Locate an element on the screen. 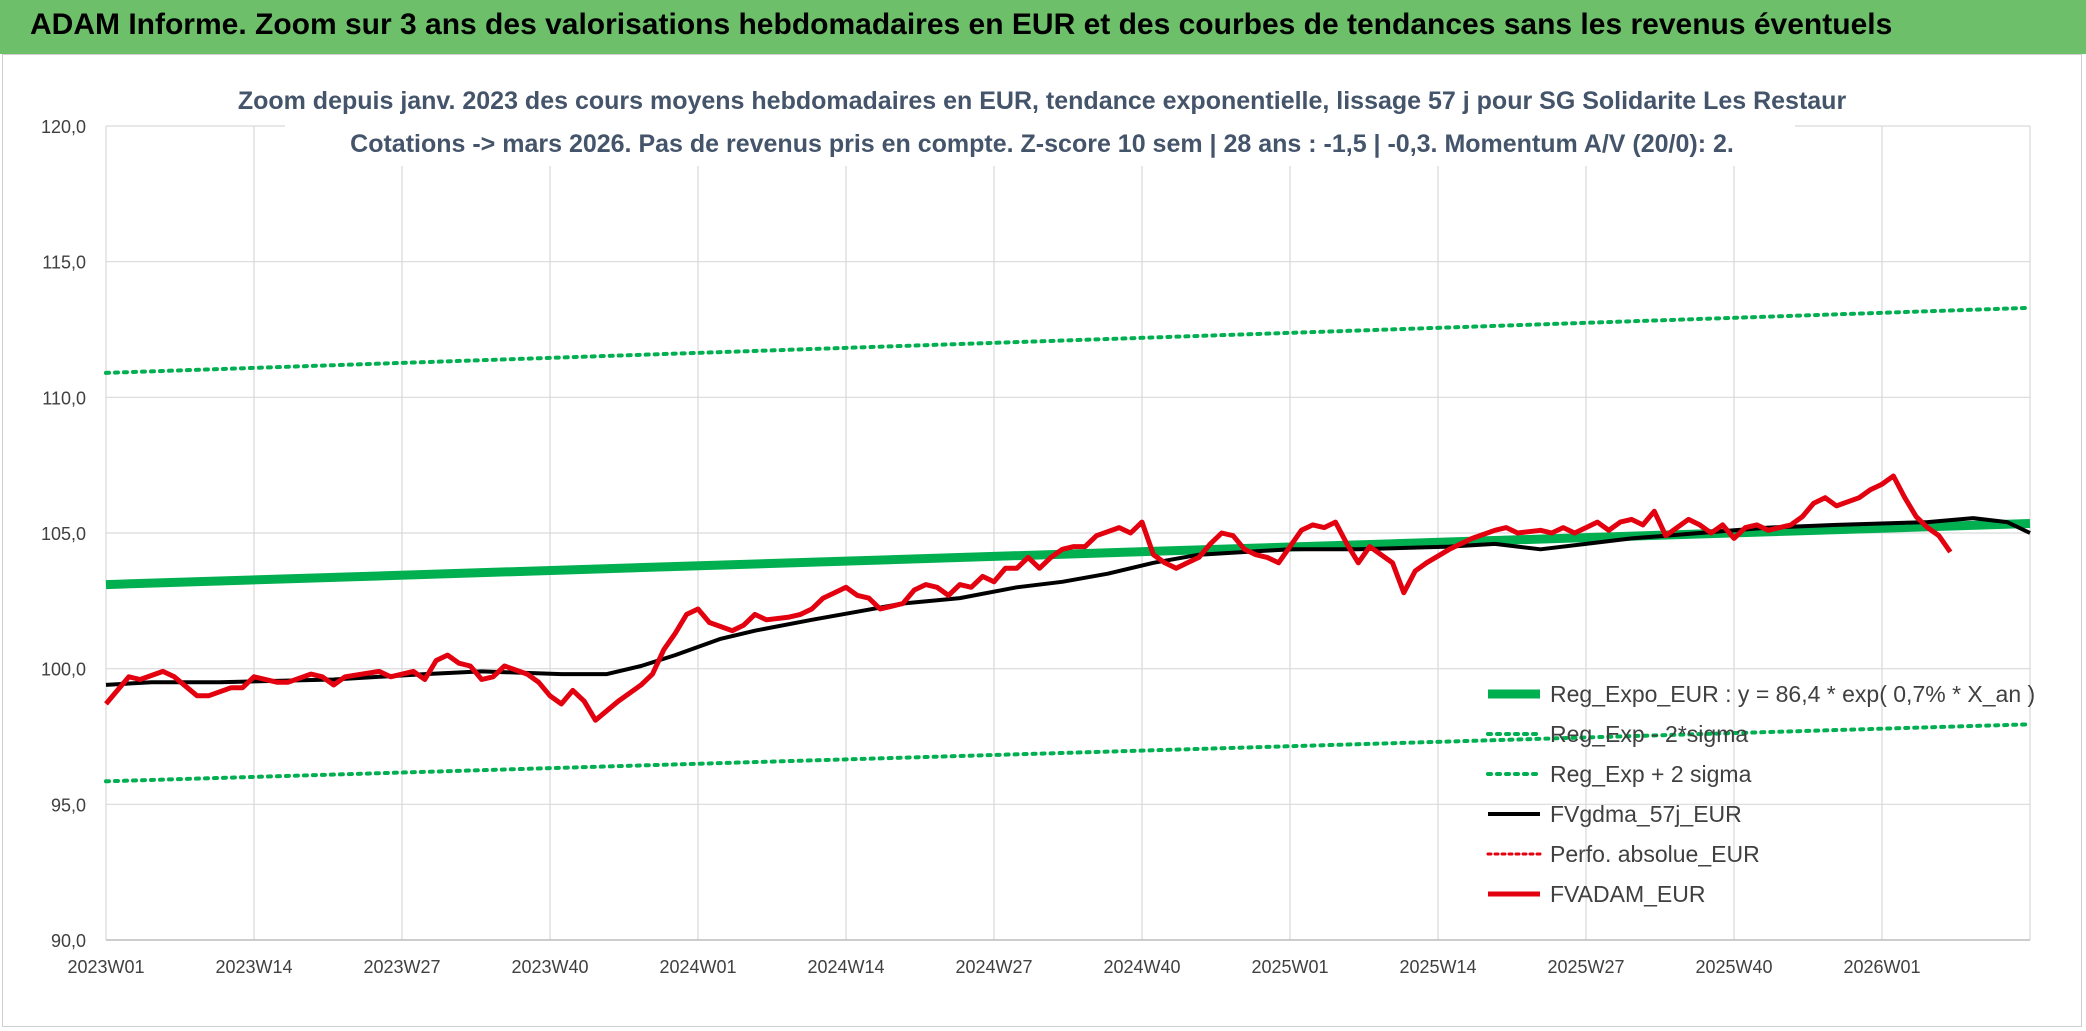 The image size is (2086, 1031). x-tick-label: 2023W14 is located at coordinates (253, 967).